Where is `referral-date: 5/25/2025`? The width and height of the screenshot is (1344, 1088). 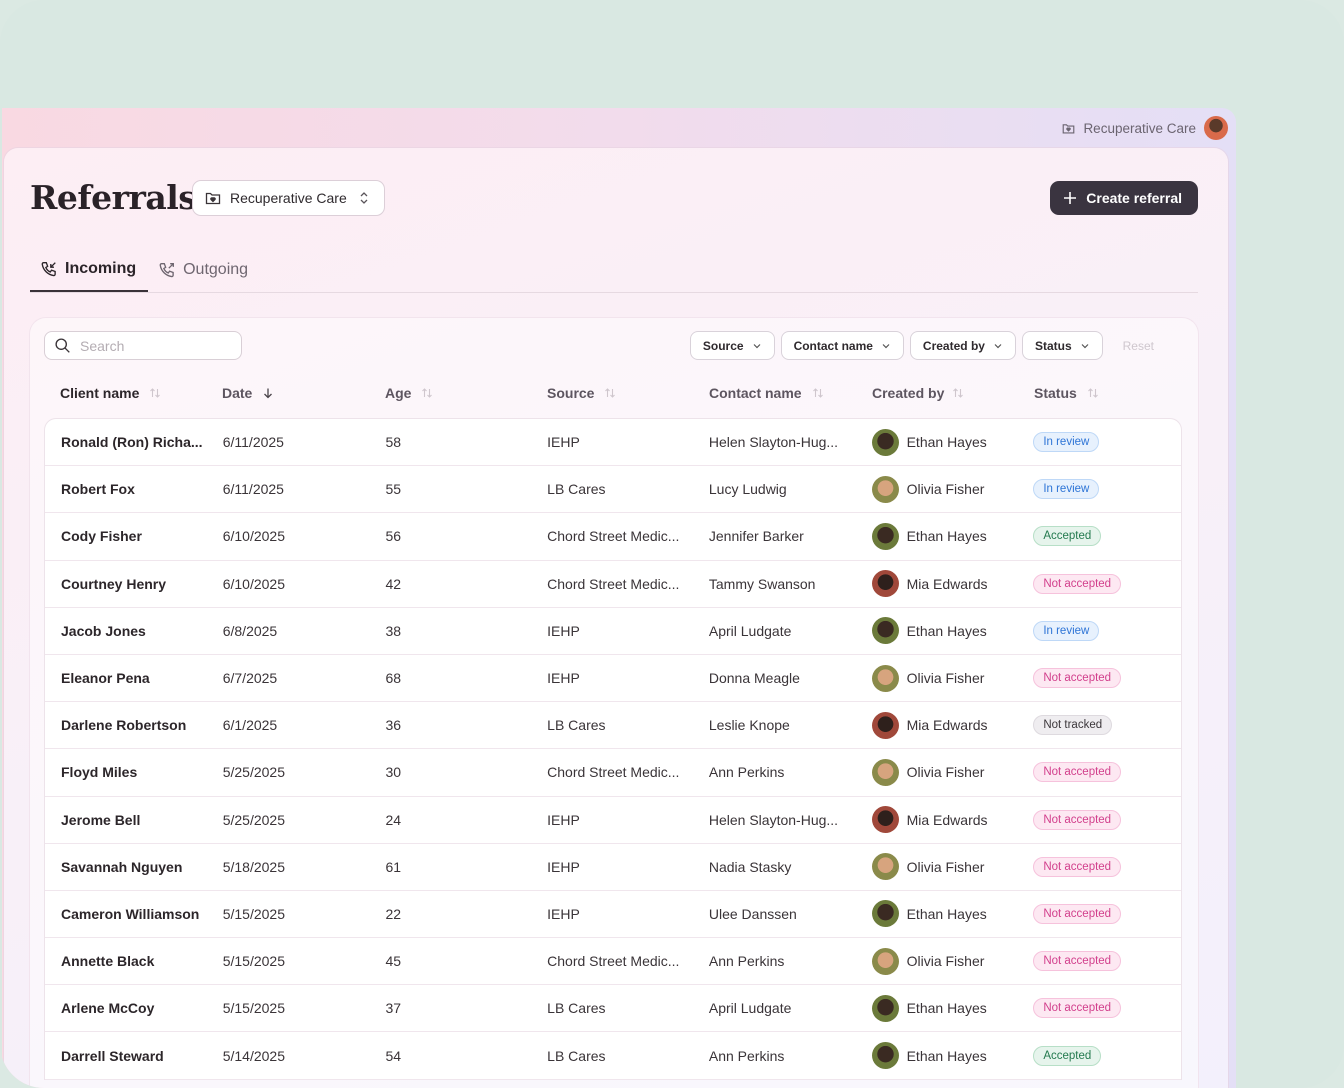
referral-date: 5/25/2025 is located at coordinates (254, 819).